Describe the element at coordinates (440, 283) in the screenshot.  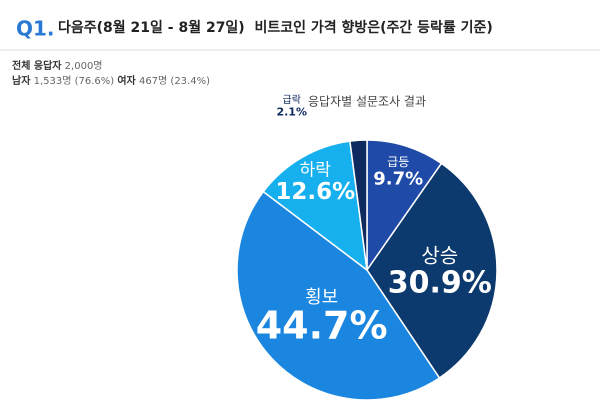
I see `slice-value: 30.9%` at that location.